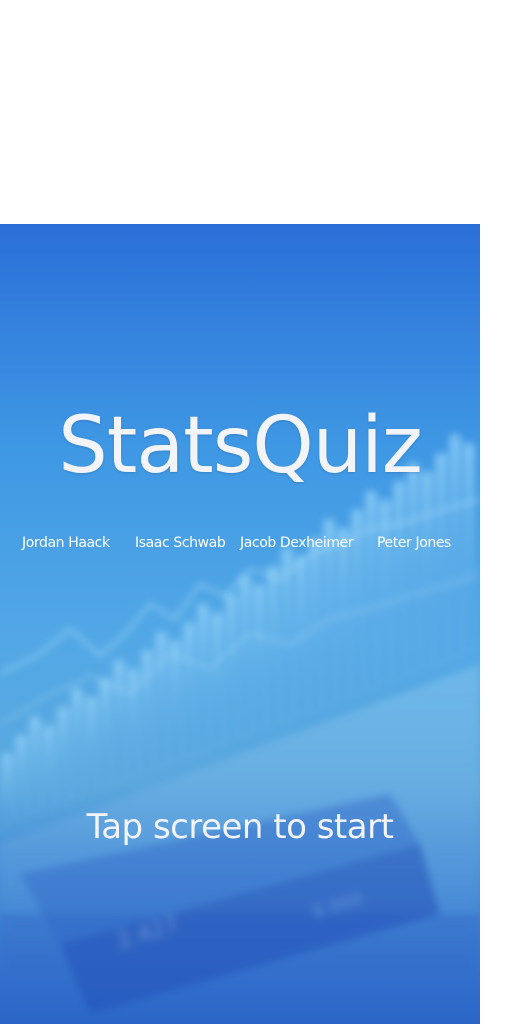 Image resolution: width=512 pixels, height=1024 pixels. I want to click on author-name: Jacob Dexheimer, so click(297, 543).